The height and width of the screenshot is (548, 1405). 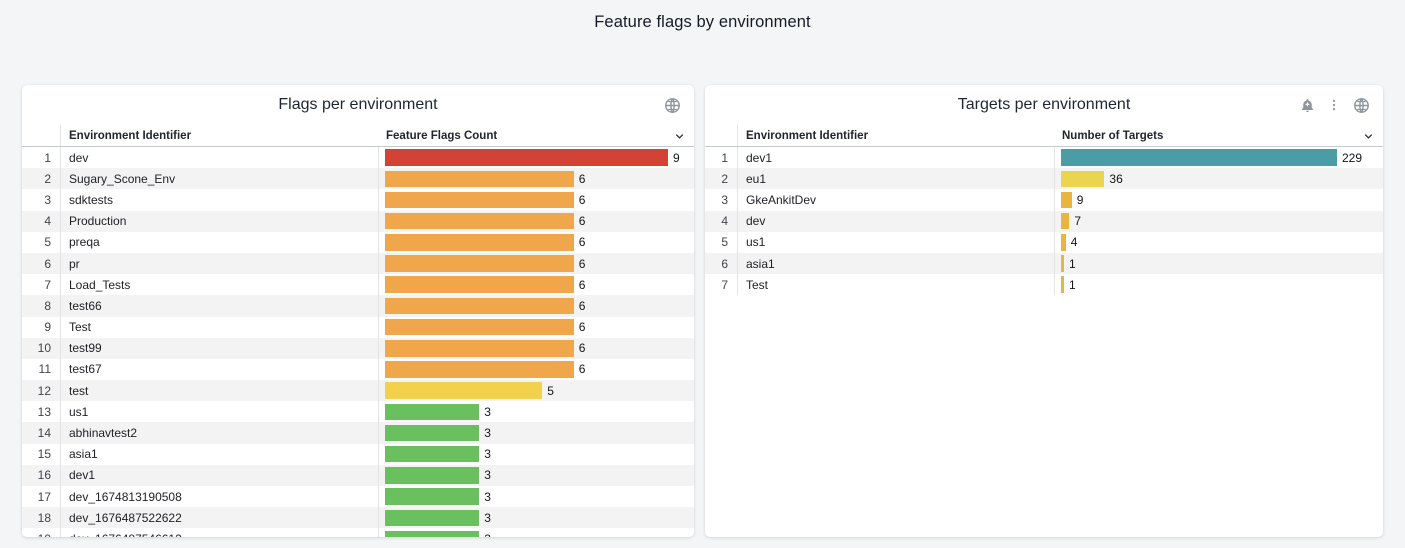 I want to click on table-row: 7 Test 1, so click(x=1044, y=285).